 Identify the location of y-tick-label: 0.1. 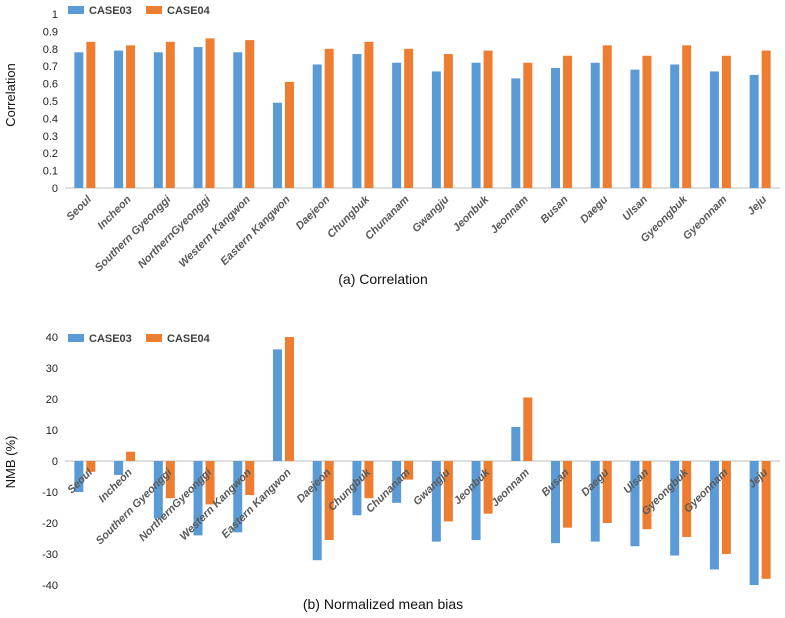
(50, 172).